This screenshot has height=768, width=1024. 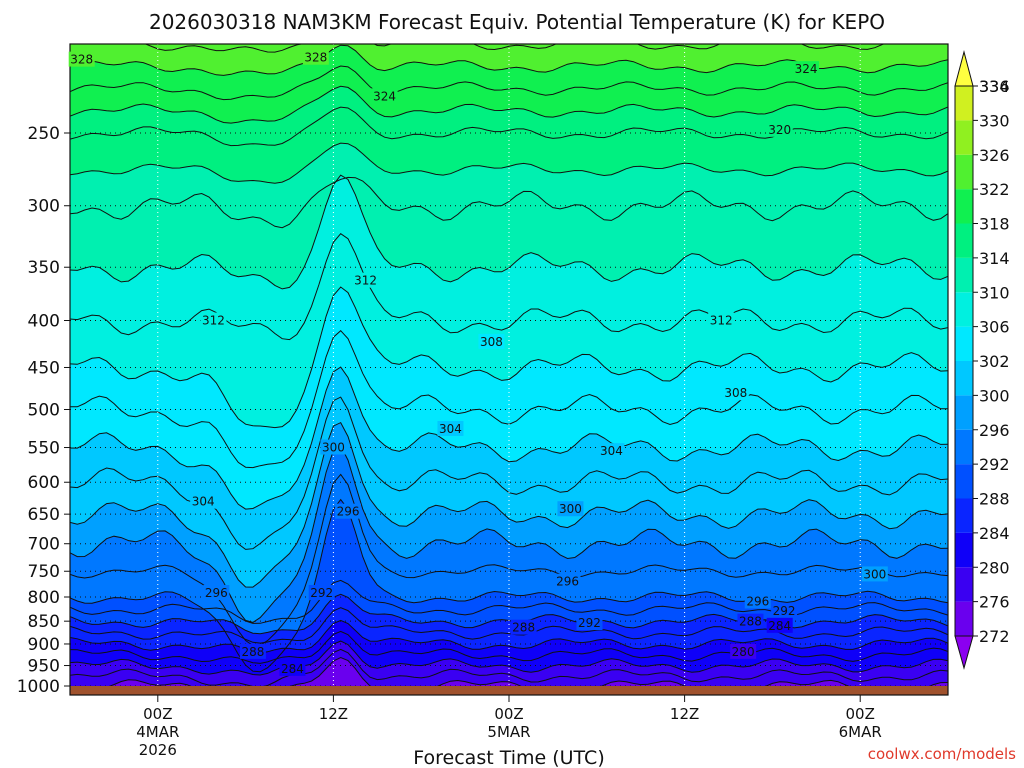 What do you see at coordinates (44, 545) in the screenshot?
I see `ytick-label-700: 700` at bounding box center [44, 545].